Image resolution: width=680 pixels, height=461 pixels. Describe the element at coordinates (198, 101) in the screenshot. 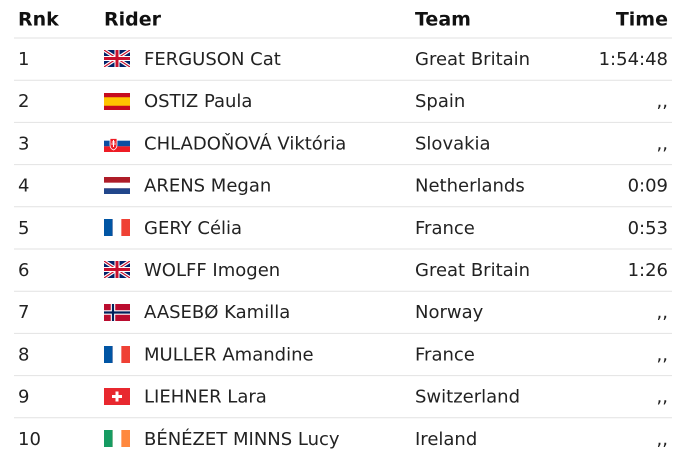

I see `cell-rider: OSTIZ Paula` at that location.